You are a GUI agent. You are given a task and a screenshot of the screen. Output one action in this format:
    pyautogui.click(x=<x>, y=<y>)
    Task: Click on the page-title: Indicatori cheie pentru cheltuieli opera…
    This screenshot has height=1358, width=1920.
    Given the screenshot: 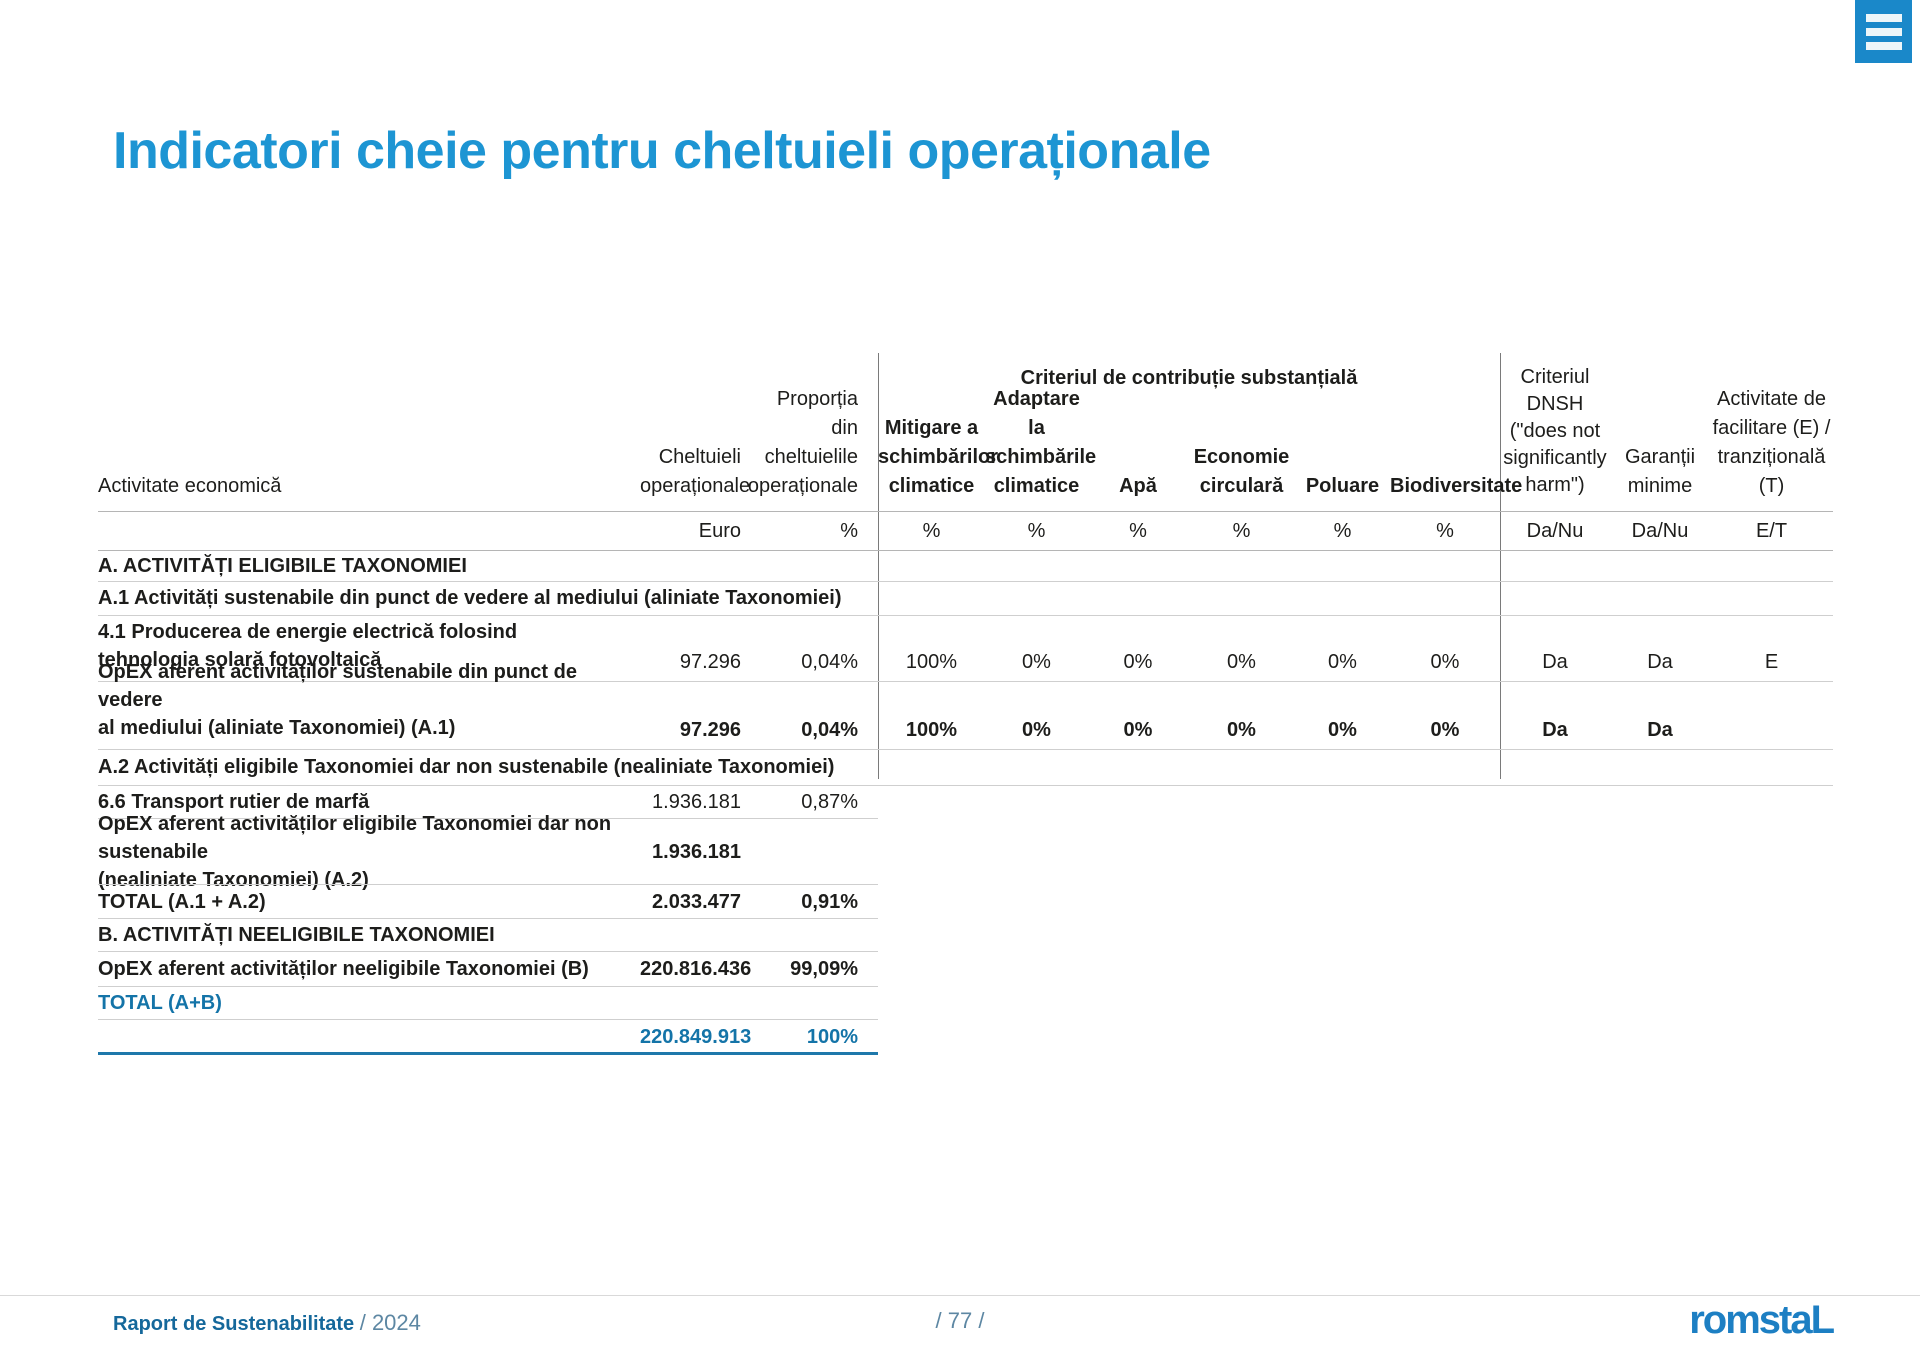 What is the action you would take?
    pyautogui.click(x=662, y=151)
    